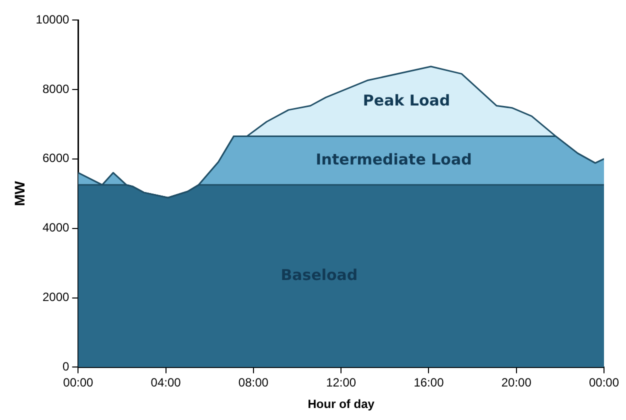  What do you see at coordinates (66, 367) in the screenshot?
I see `y-tick-label: 0` at bounding box center [66, 367].